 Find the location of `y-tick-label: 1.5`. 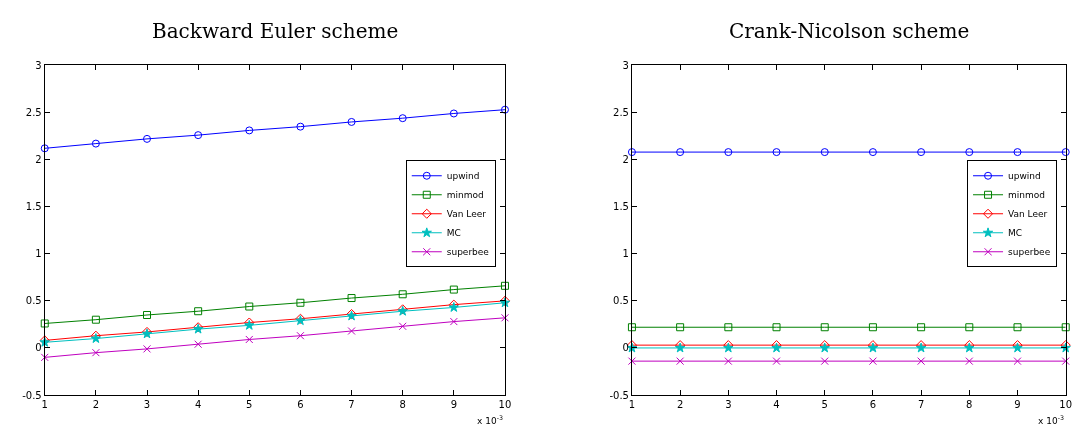

y-tick-label: 1.5 is located at coordinates (621, 207).